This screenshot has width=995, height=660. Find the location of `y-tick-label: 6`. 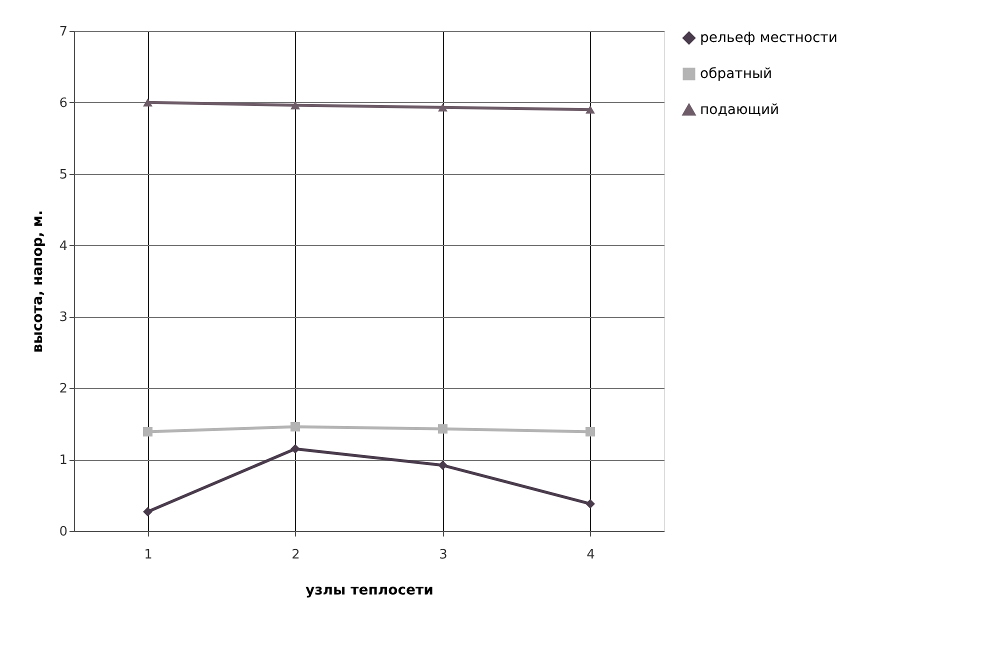

y-tick-label: 6 is located at coordinates (63, 103).